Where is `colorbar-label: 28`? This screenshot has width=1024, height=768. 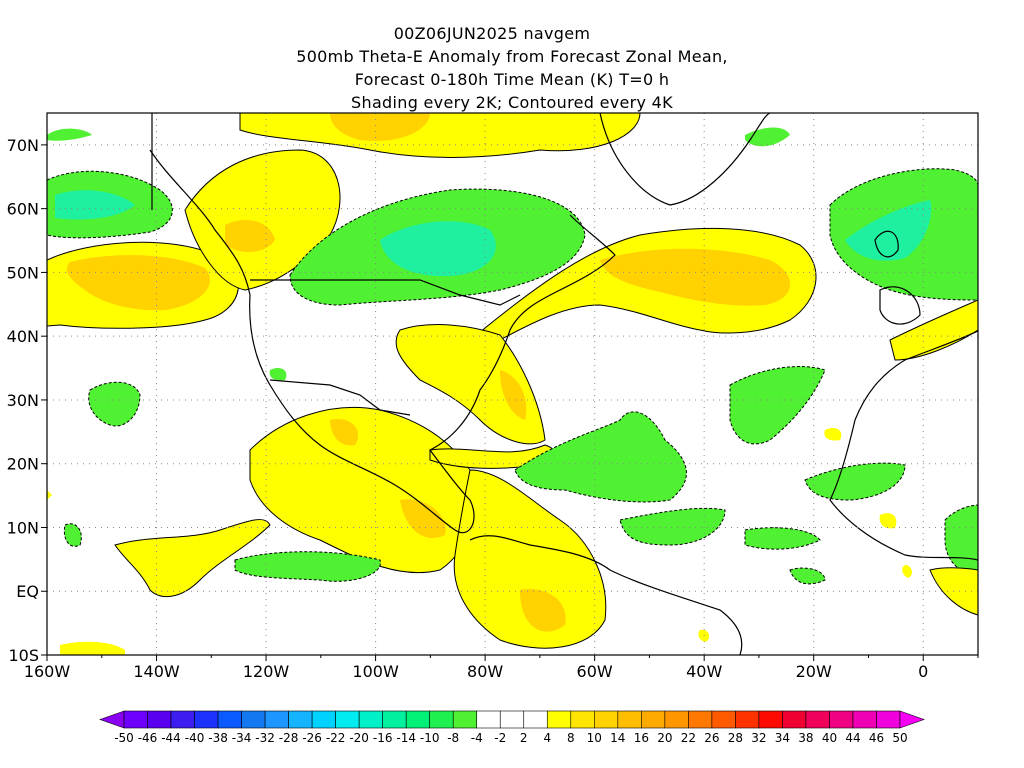 colorbar-label: 28 is located at coordinates (735, 738).